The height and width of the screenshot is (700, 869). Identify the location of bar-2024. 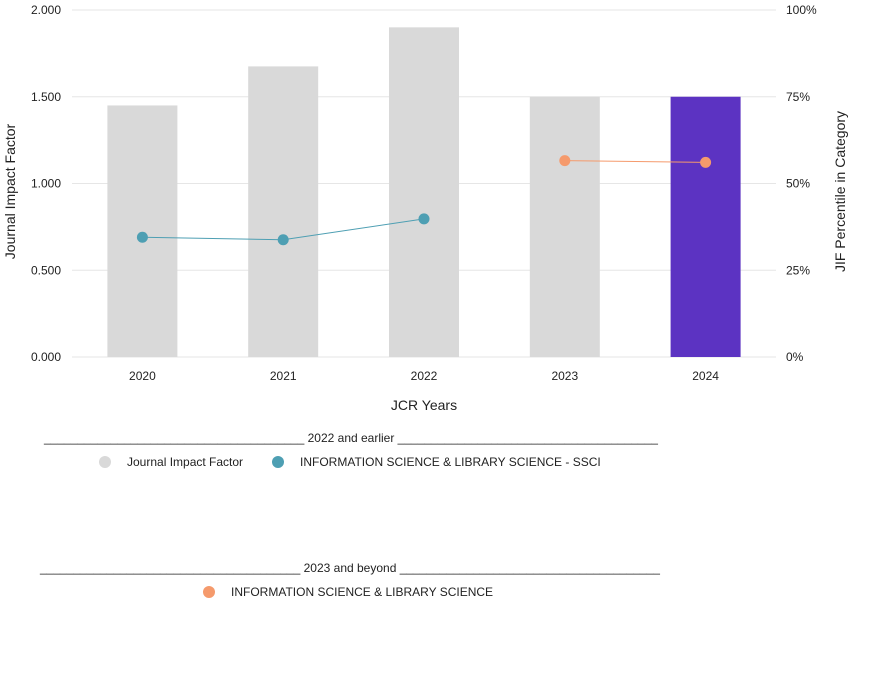
(705, 226).